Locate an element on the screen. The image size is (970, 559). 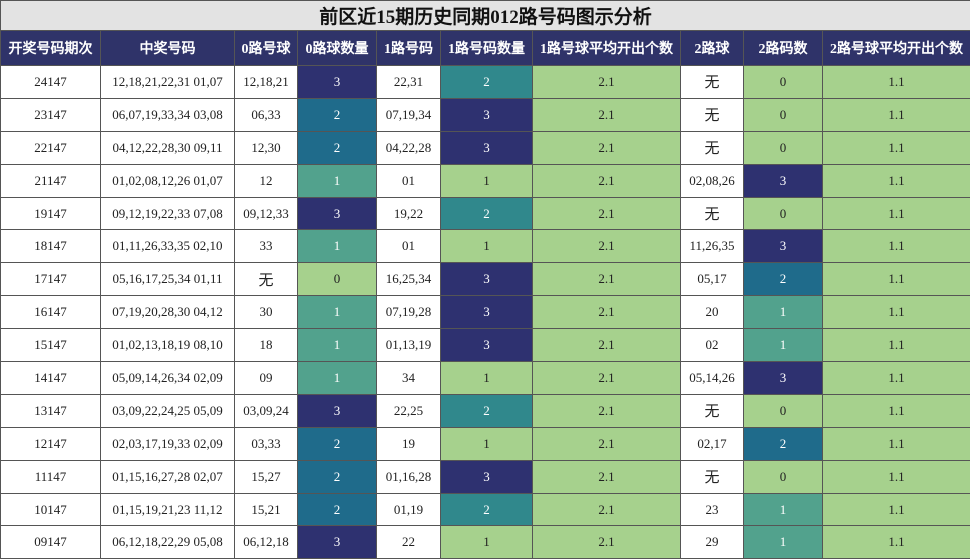
cell: 18147 is located at coordinates (51, 246).